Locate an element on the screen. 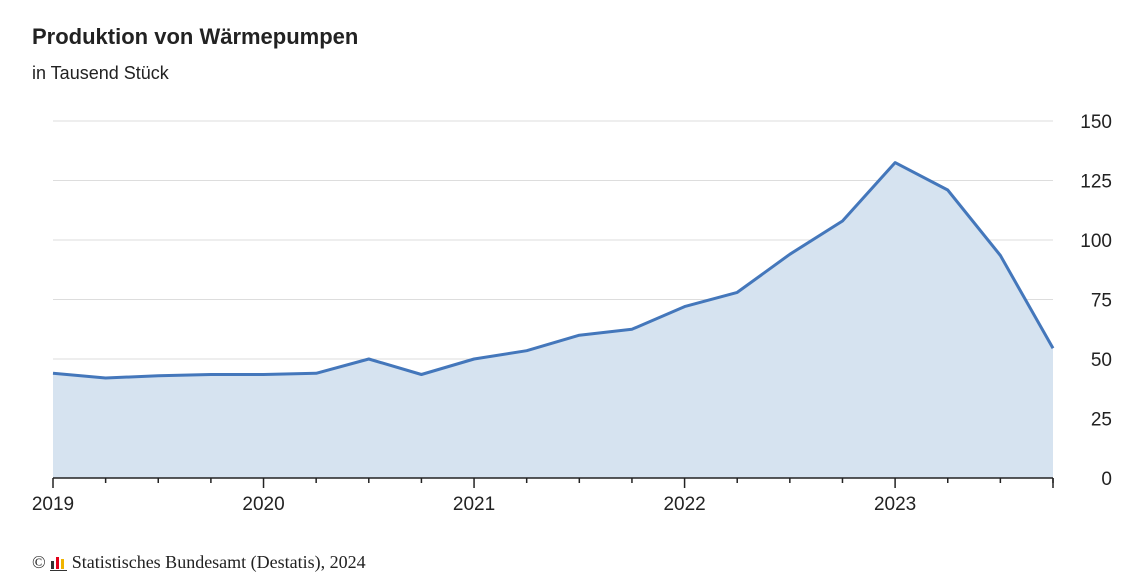 This screenshot has height=579, width=1144. x-tick-label: 2019 is located at coordinates (53, 504).